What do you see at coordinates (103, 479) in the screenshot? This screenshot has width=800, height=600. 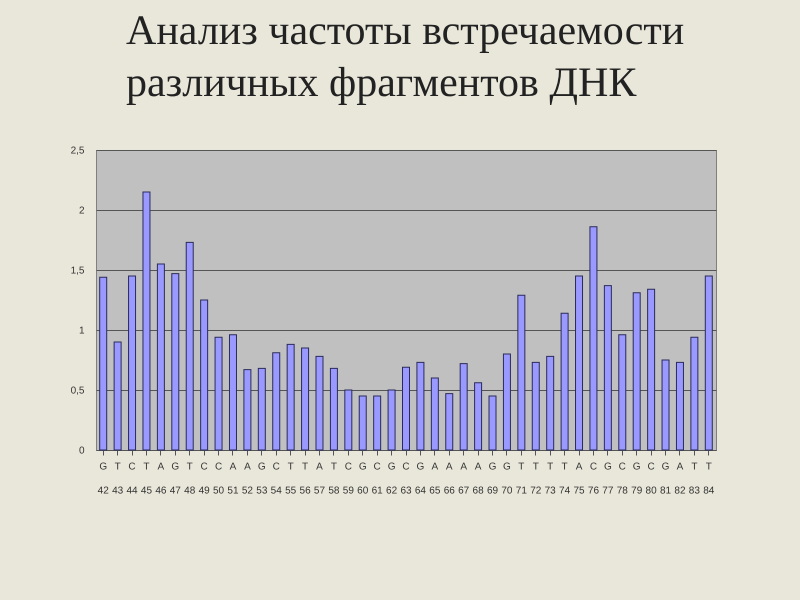 I see `category-label: G 42` at bounding box center [103, 479].